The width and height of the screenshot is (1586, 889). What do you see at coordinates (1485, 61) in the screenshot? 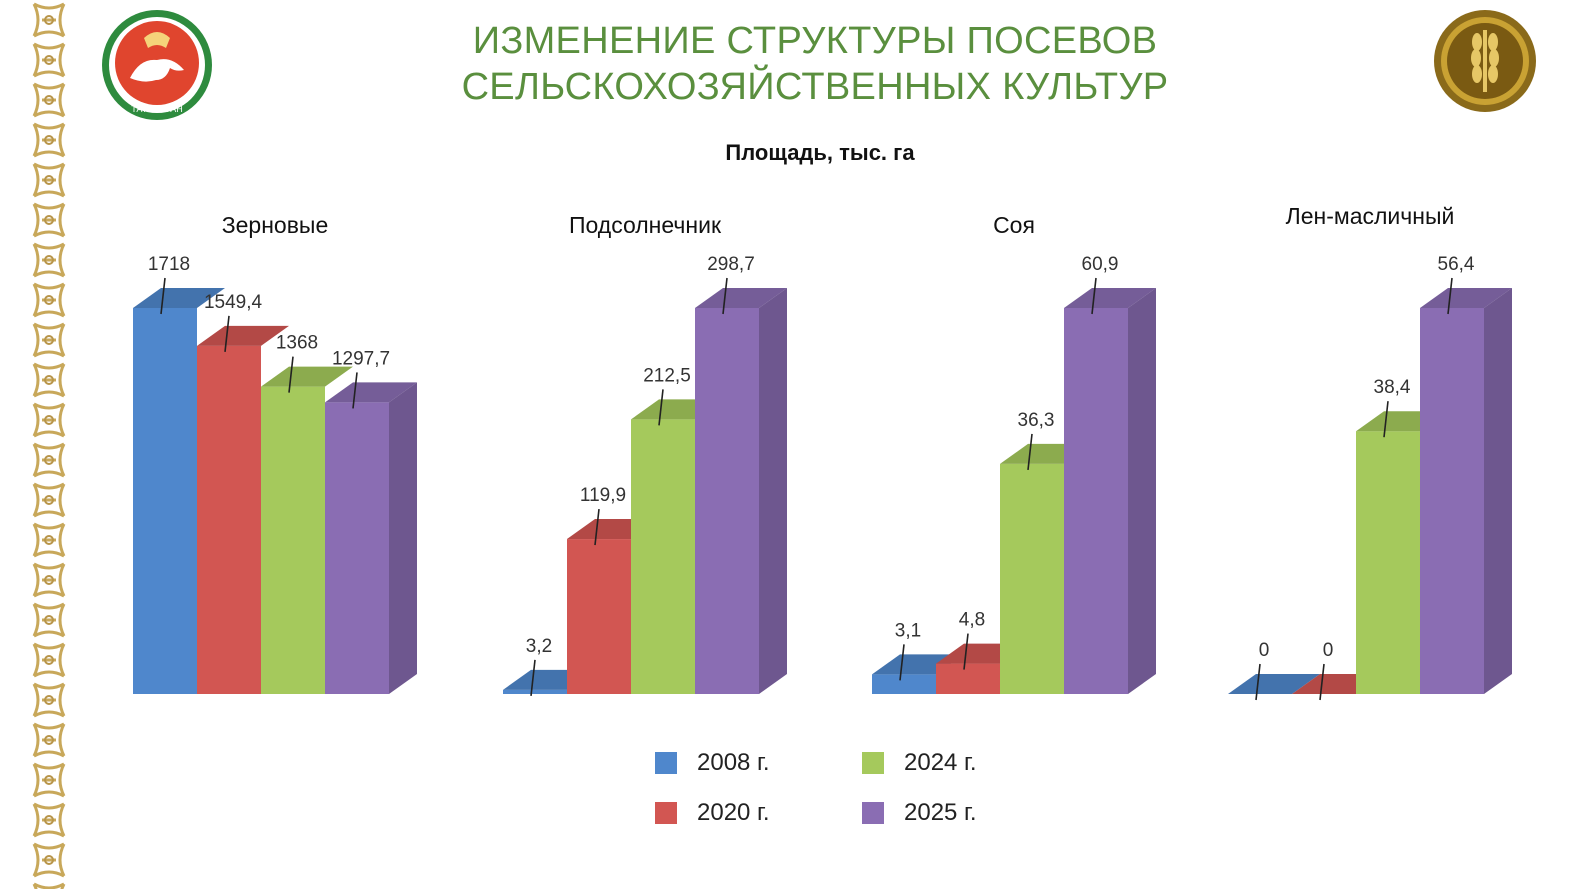
I see `wheat-emblem-logo` at bounding box center [1485, 61].